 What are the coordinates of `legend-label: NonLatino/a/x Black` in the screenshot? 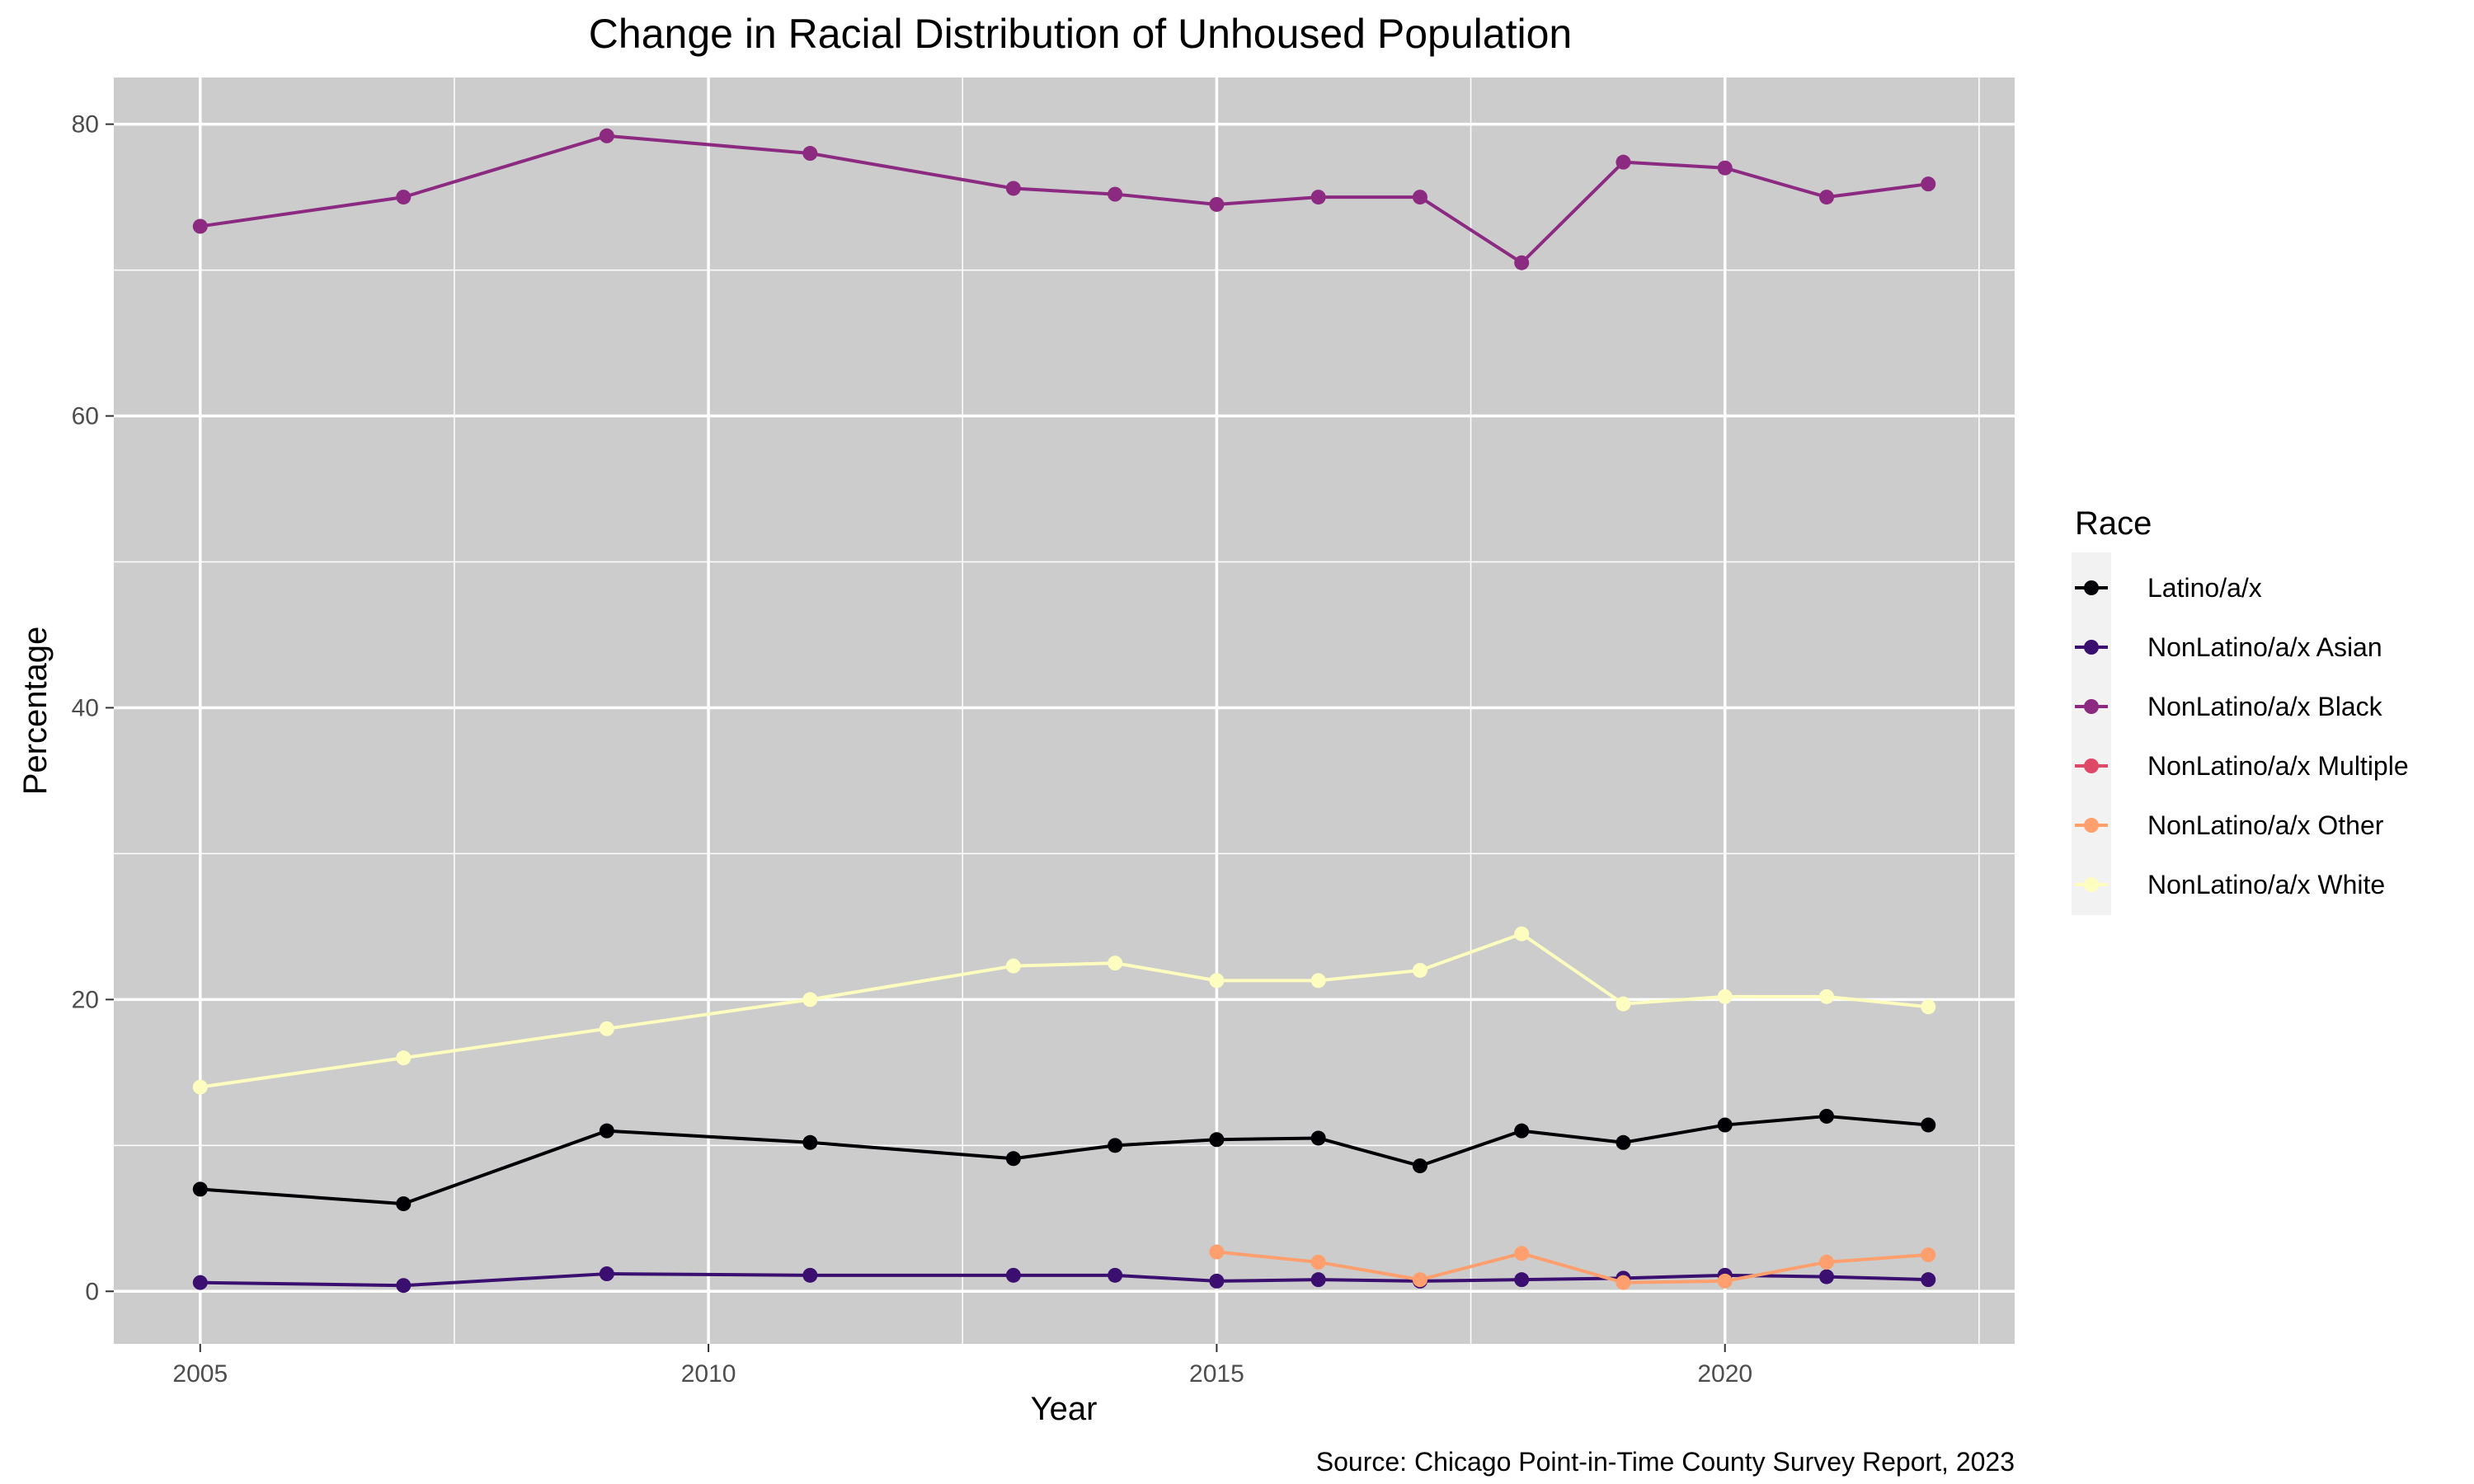 It's located at (2265, 706).